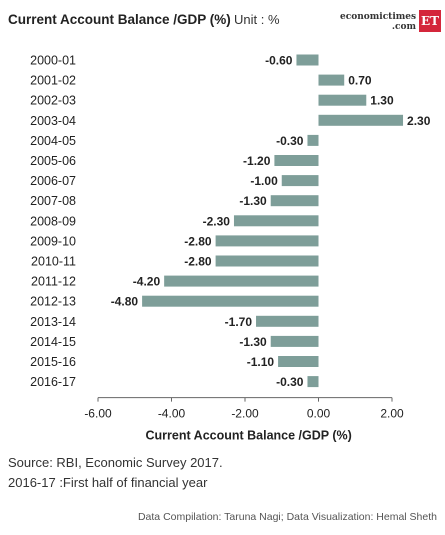  What do you see at coordinates (378, 17) in the screenshot?
I see `logo-line-1: economictimes` at bounding box center [378, 17].